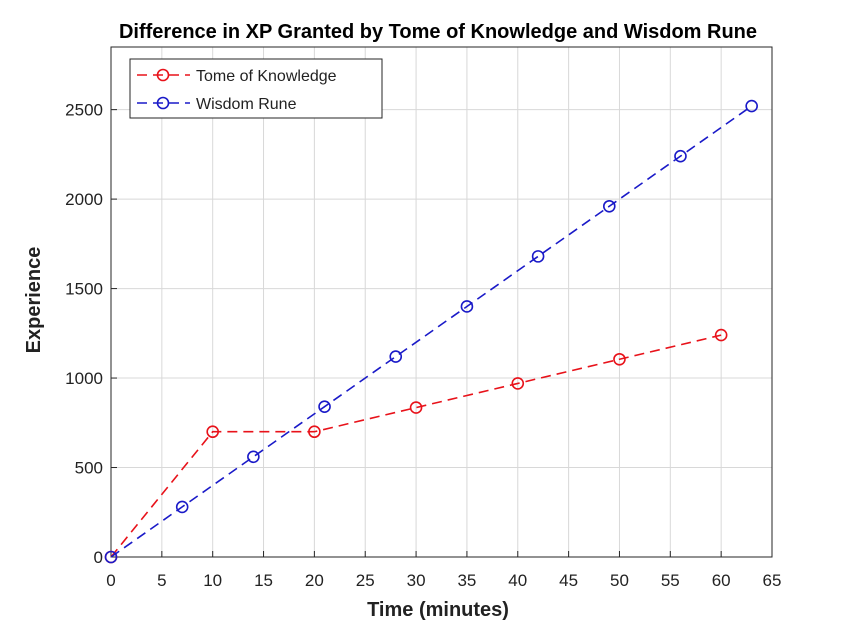 The width and height of the screenshot is (854, 632). What do you see at coordinates (721, 580) in the screenshot?
I see `x-tick-label: 60` at bounding box center [721, 580].